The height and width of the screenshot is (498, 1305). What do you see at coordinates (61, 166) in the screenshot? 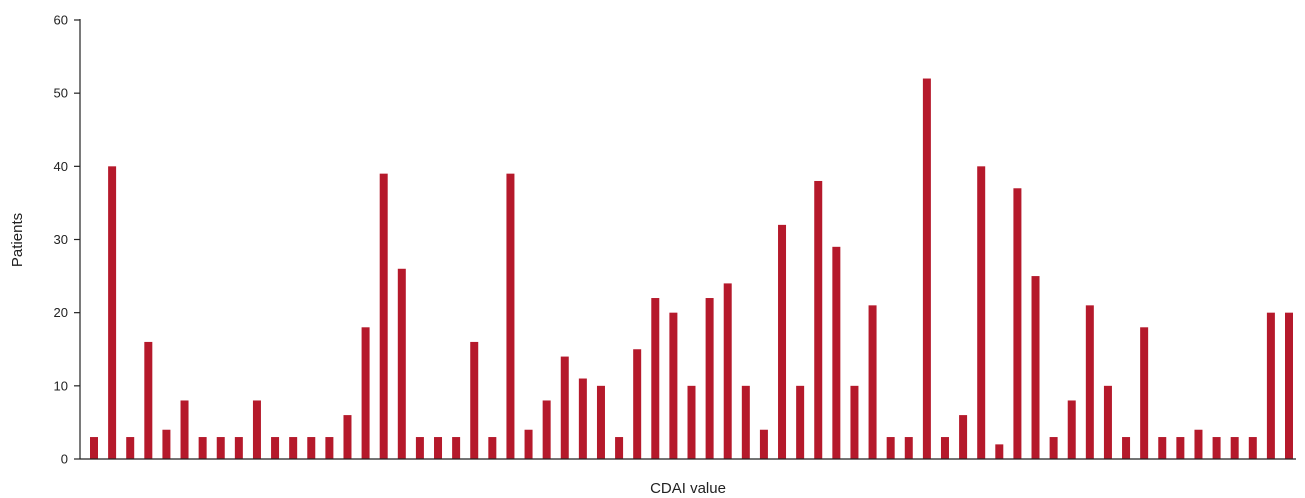
I see `y-tick-label: 40` at bounding box center [61, 166].